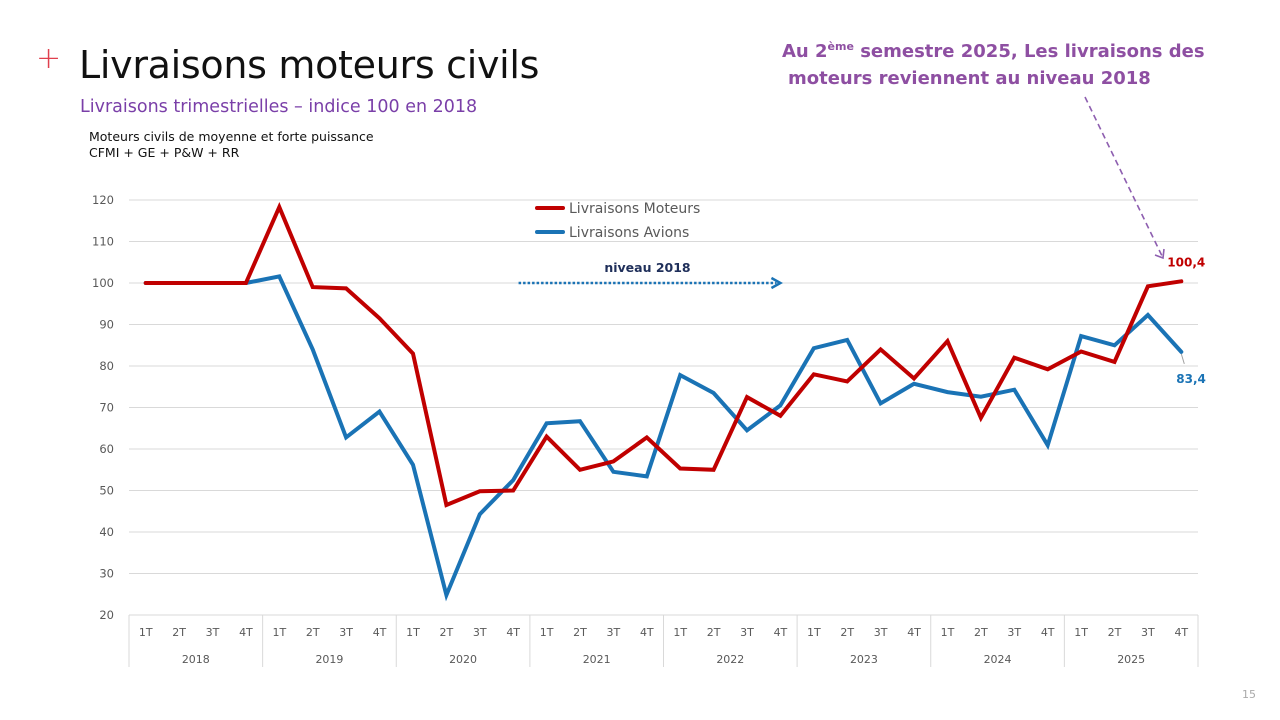 Image resolution: width=1280 pixels, height=720 pixels. Describe the element at coordinates (103, 200) in the screenshot. I see `y-tick-label: 120` at that location.